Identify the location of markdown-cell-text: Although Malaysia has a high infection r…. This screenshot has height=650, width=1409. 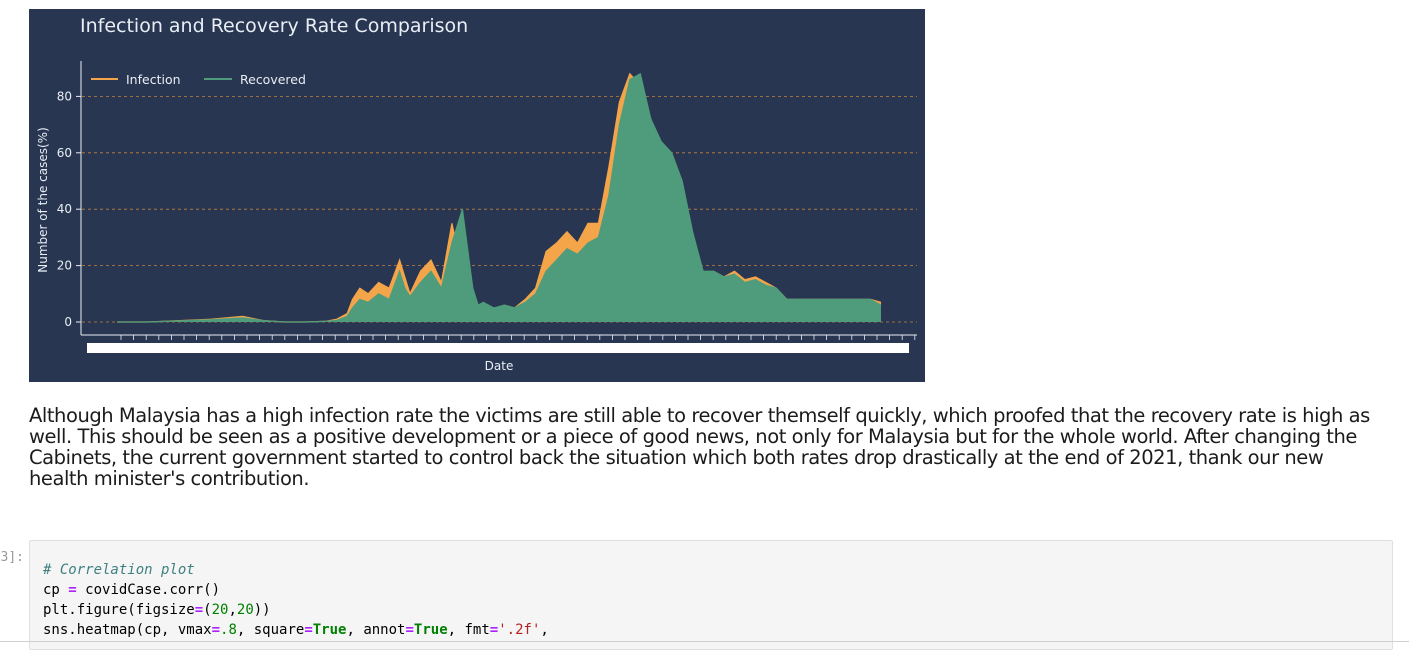
(699, 447).